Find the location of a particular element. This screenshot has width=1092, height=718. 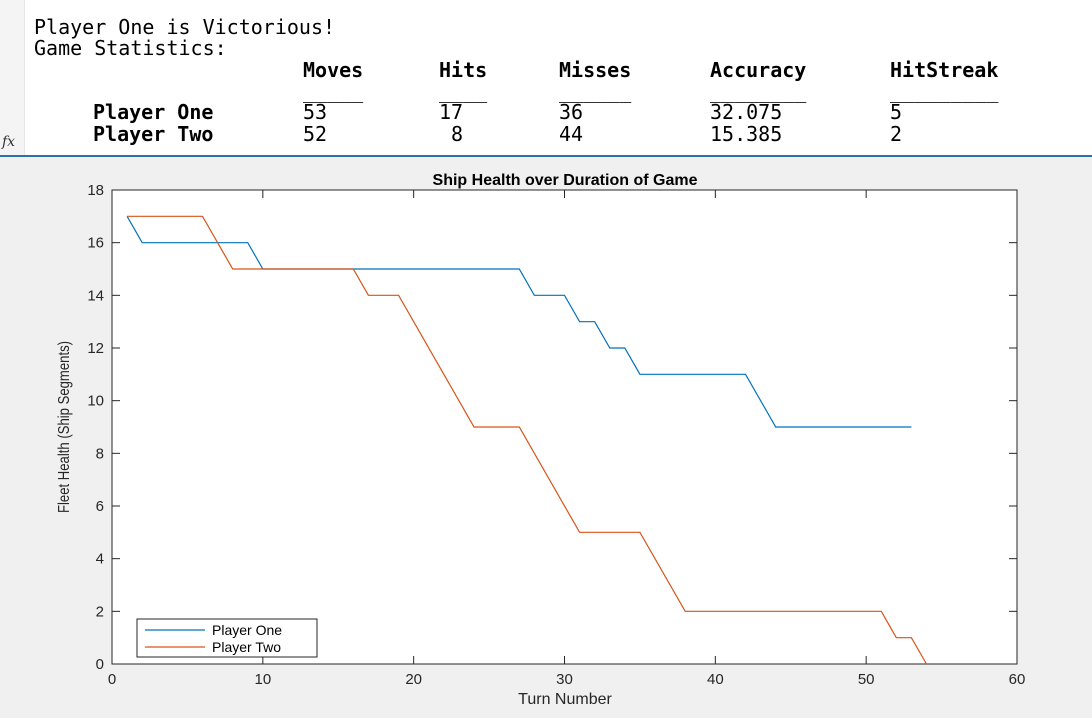

table-cell: 44 is located at coordinates (571, 134).